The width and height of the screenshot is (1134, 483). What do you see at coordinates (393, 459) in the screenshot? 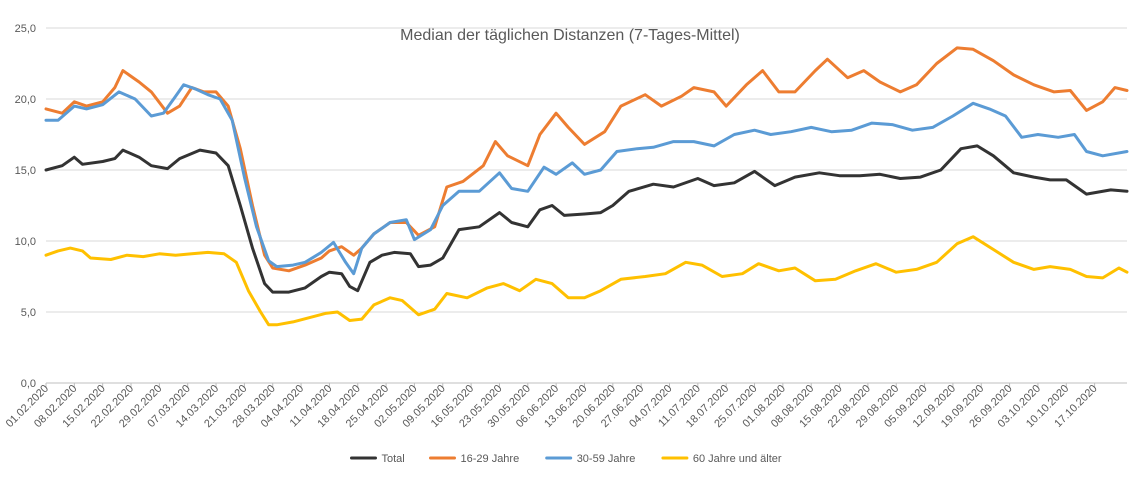
I see `legend-label: Total` at bounding box center [393, 459].